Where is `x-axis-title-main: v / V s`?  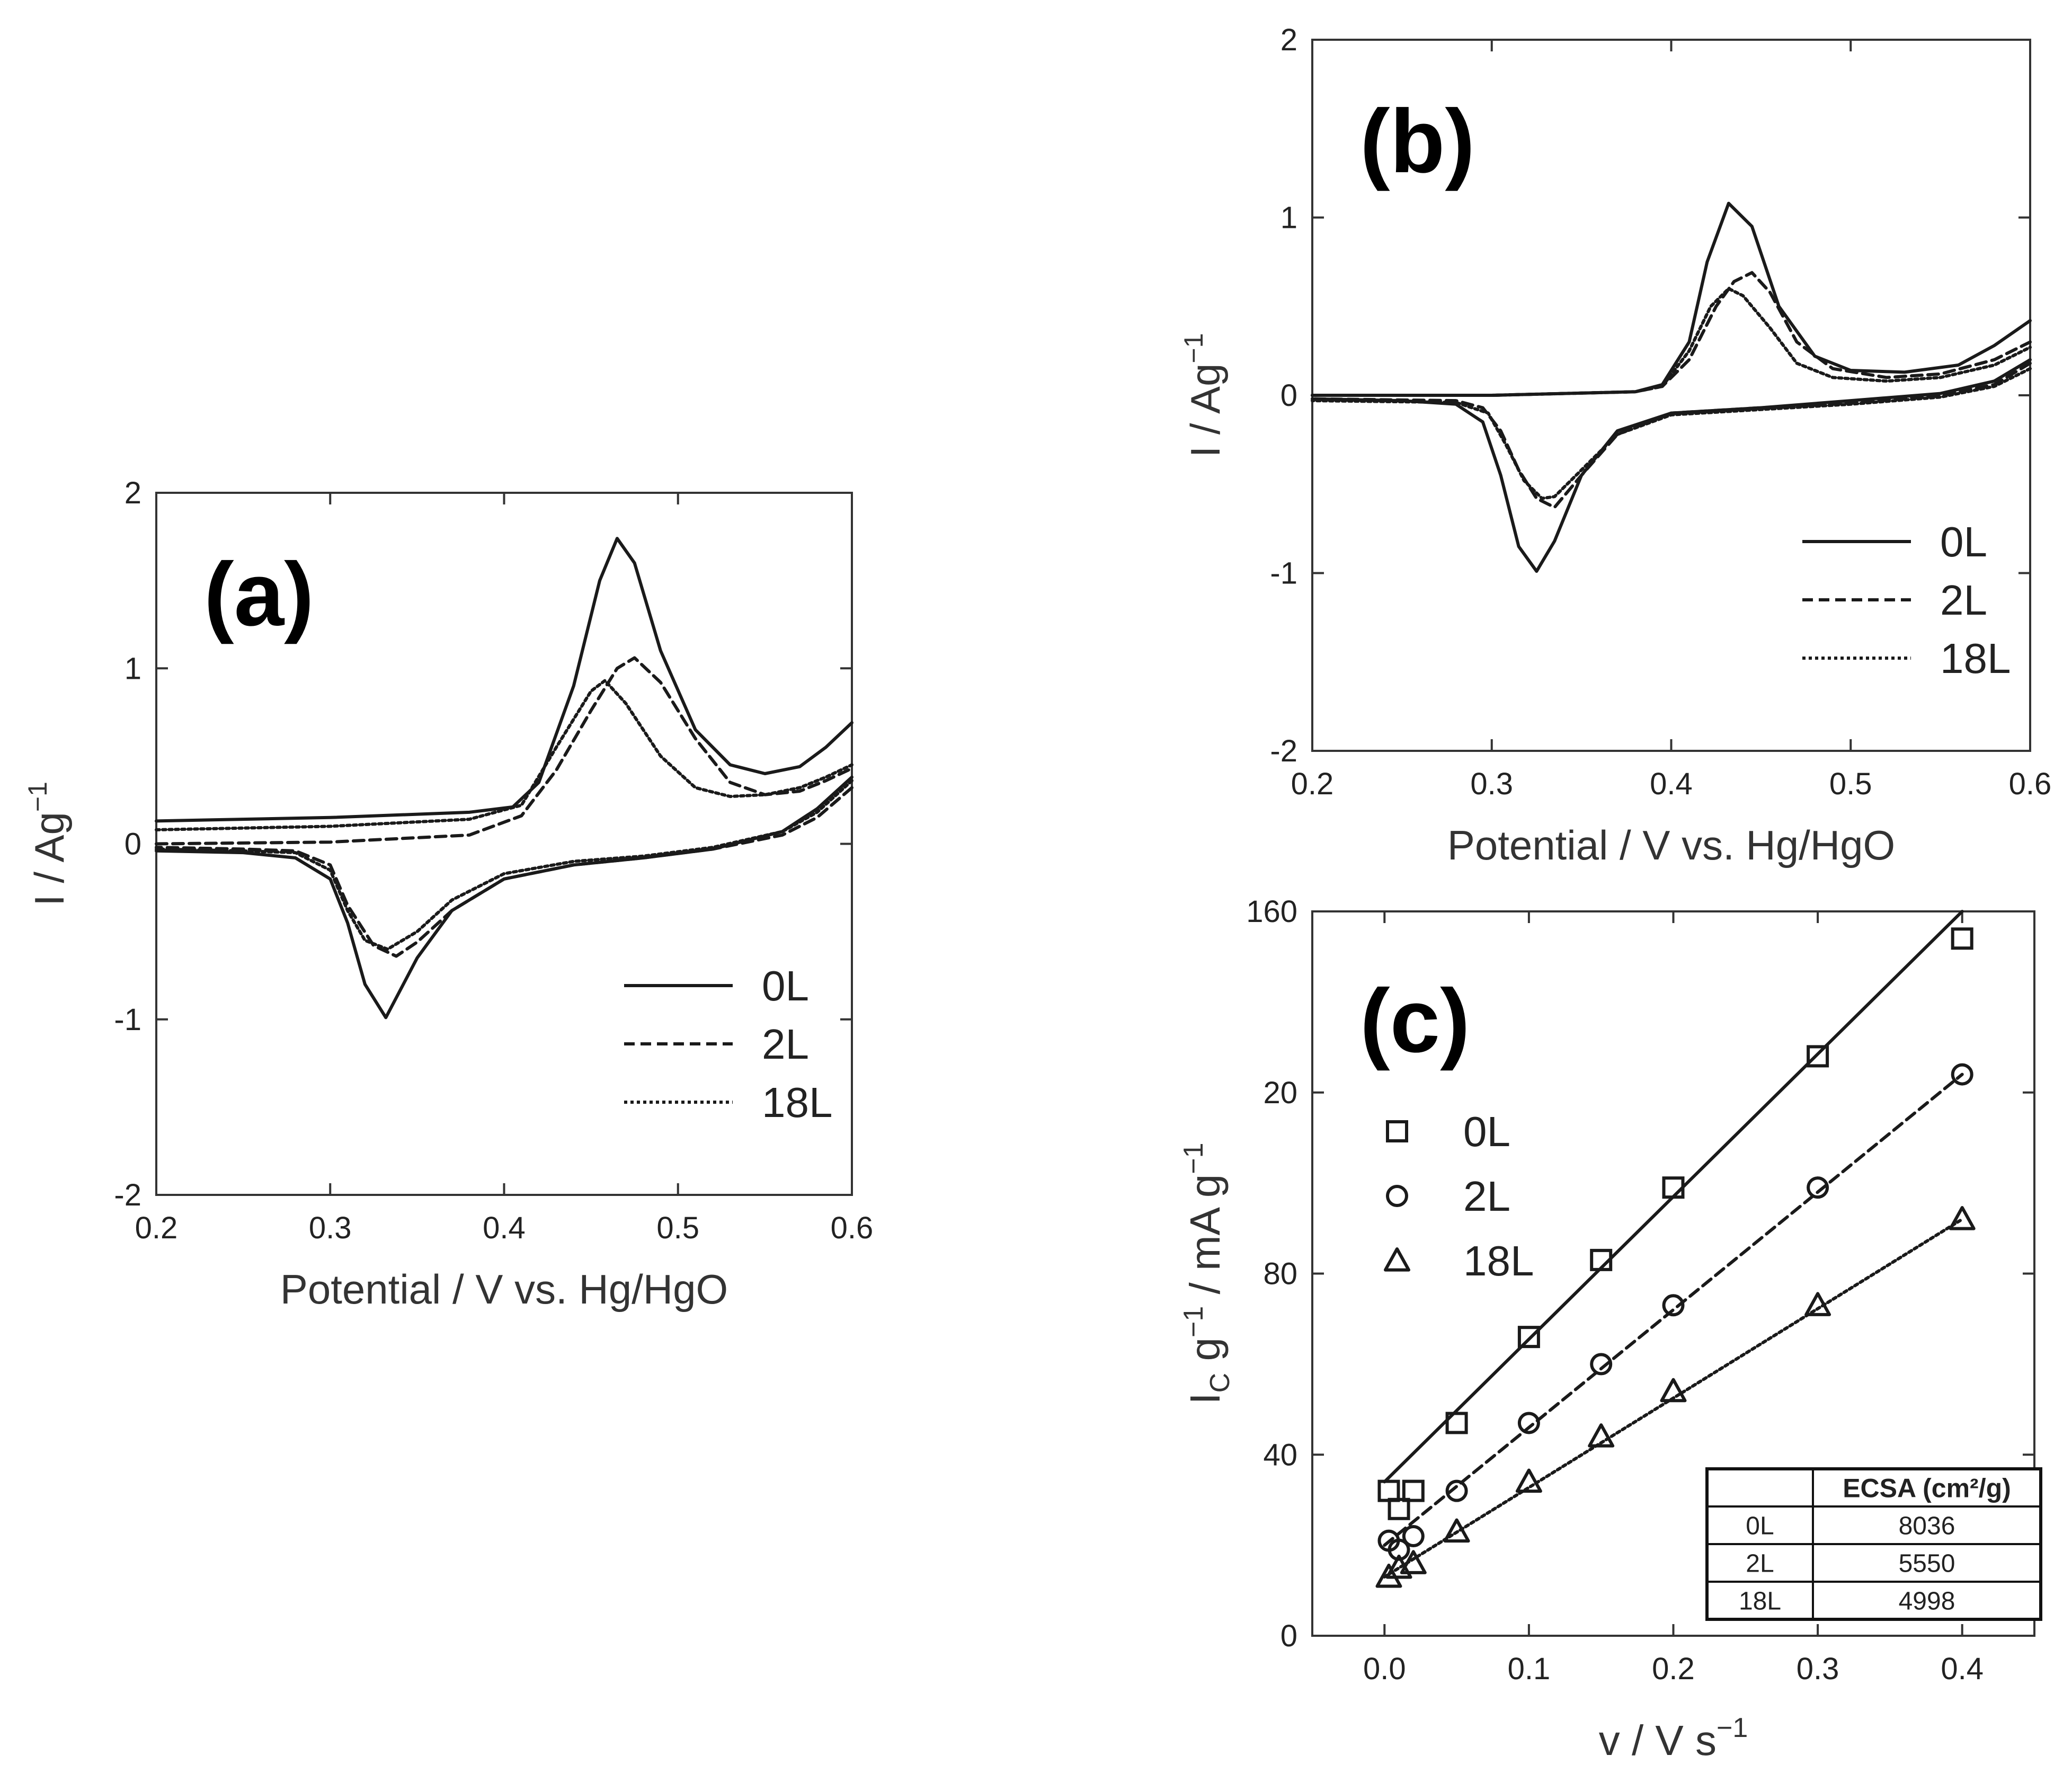
x-axis-title-main: v / V s is located at coordinates (1658, 1740).